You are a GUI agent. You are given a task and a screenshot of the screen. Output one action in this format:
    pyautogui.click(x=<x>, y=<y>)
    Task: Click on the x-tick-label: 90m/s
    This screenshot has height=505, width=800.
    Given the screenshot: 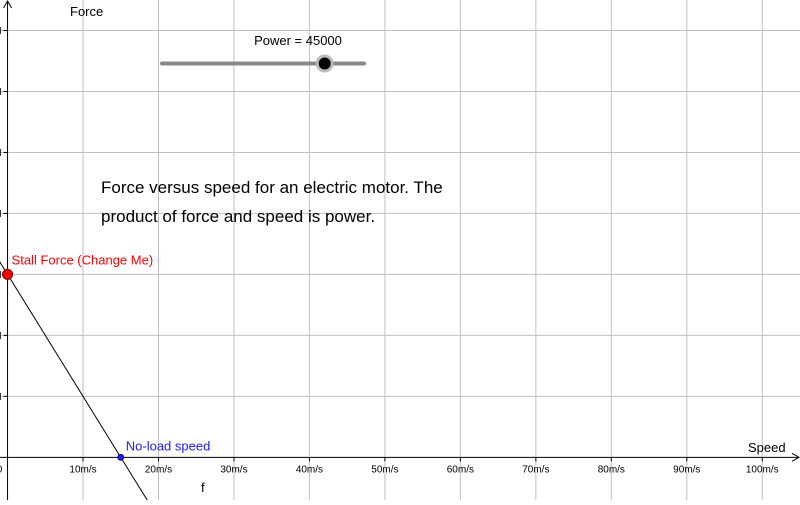 What is the action you would take?
    pyautogui.click(x=686, y=469)
    